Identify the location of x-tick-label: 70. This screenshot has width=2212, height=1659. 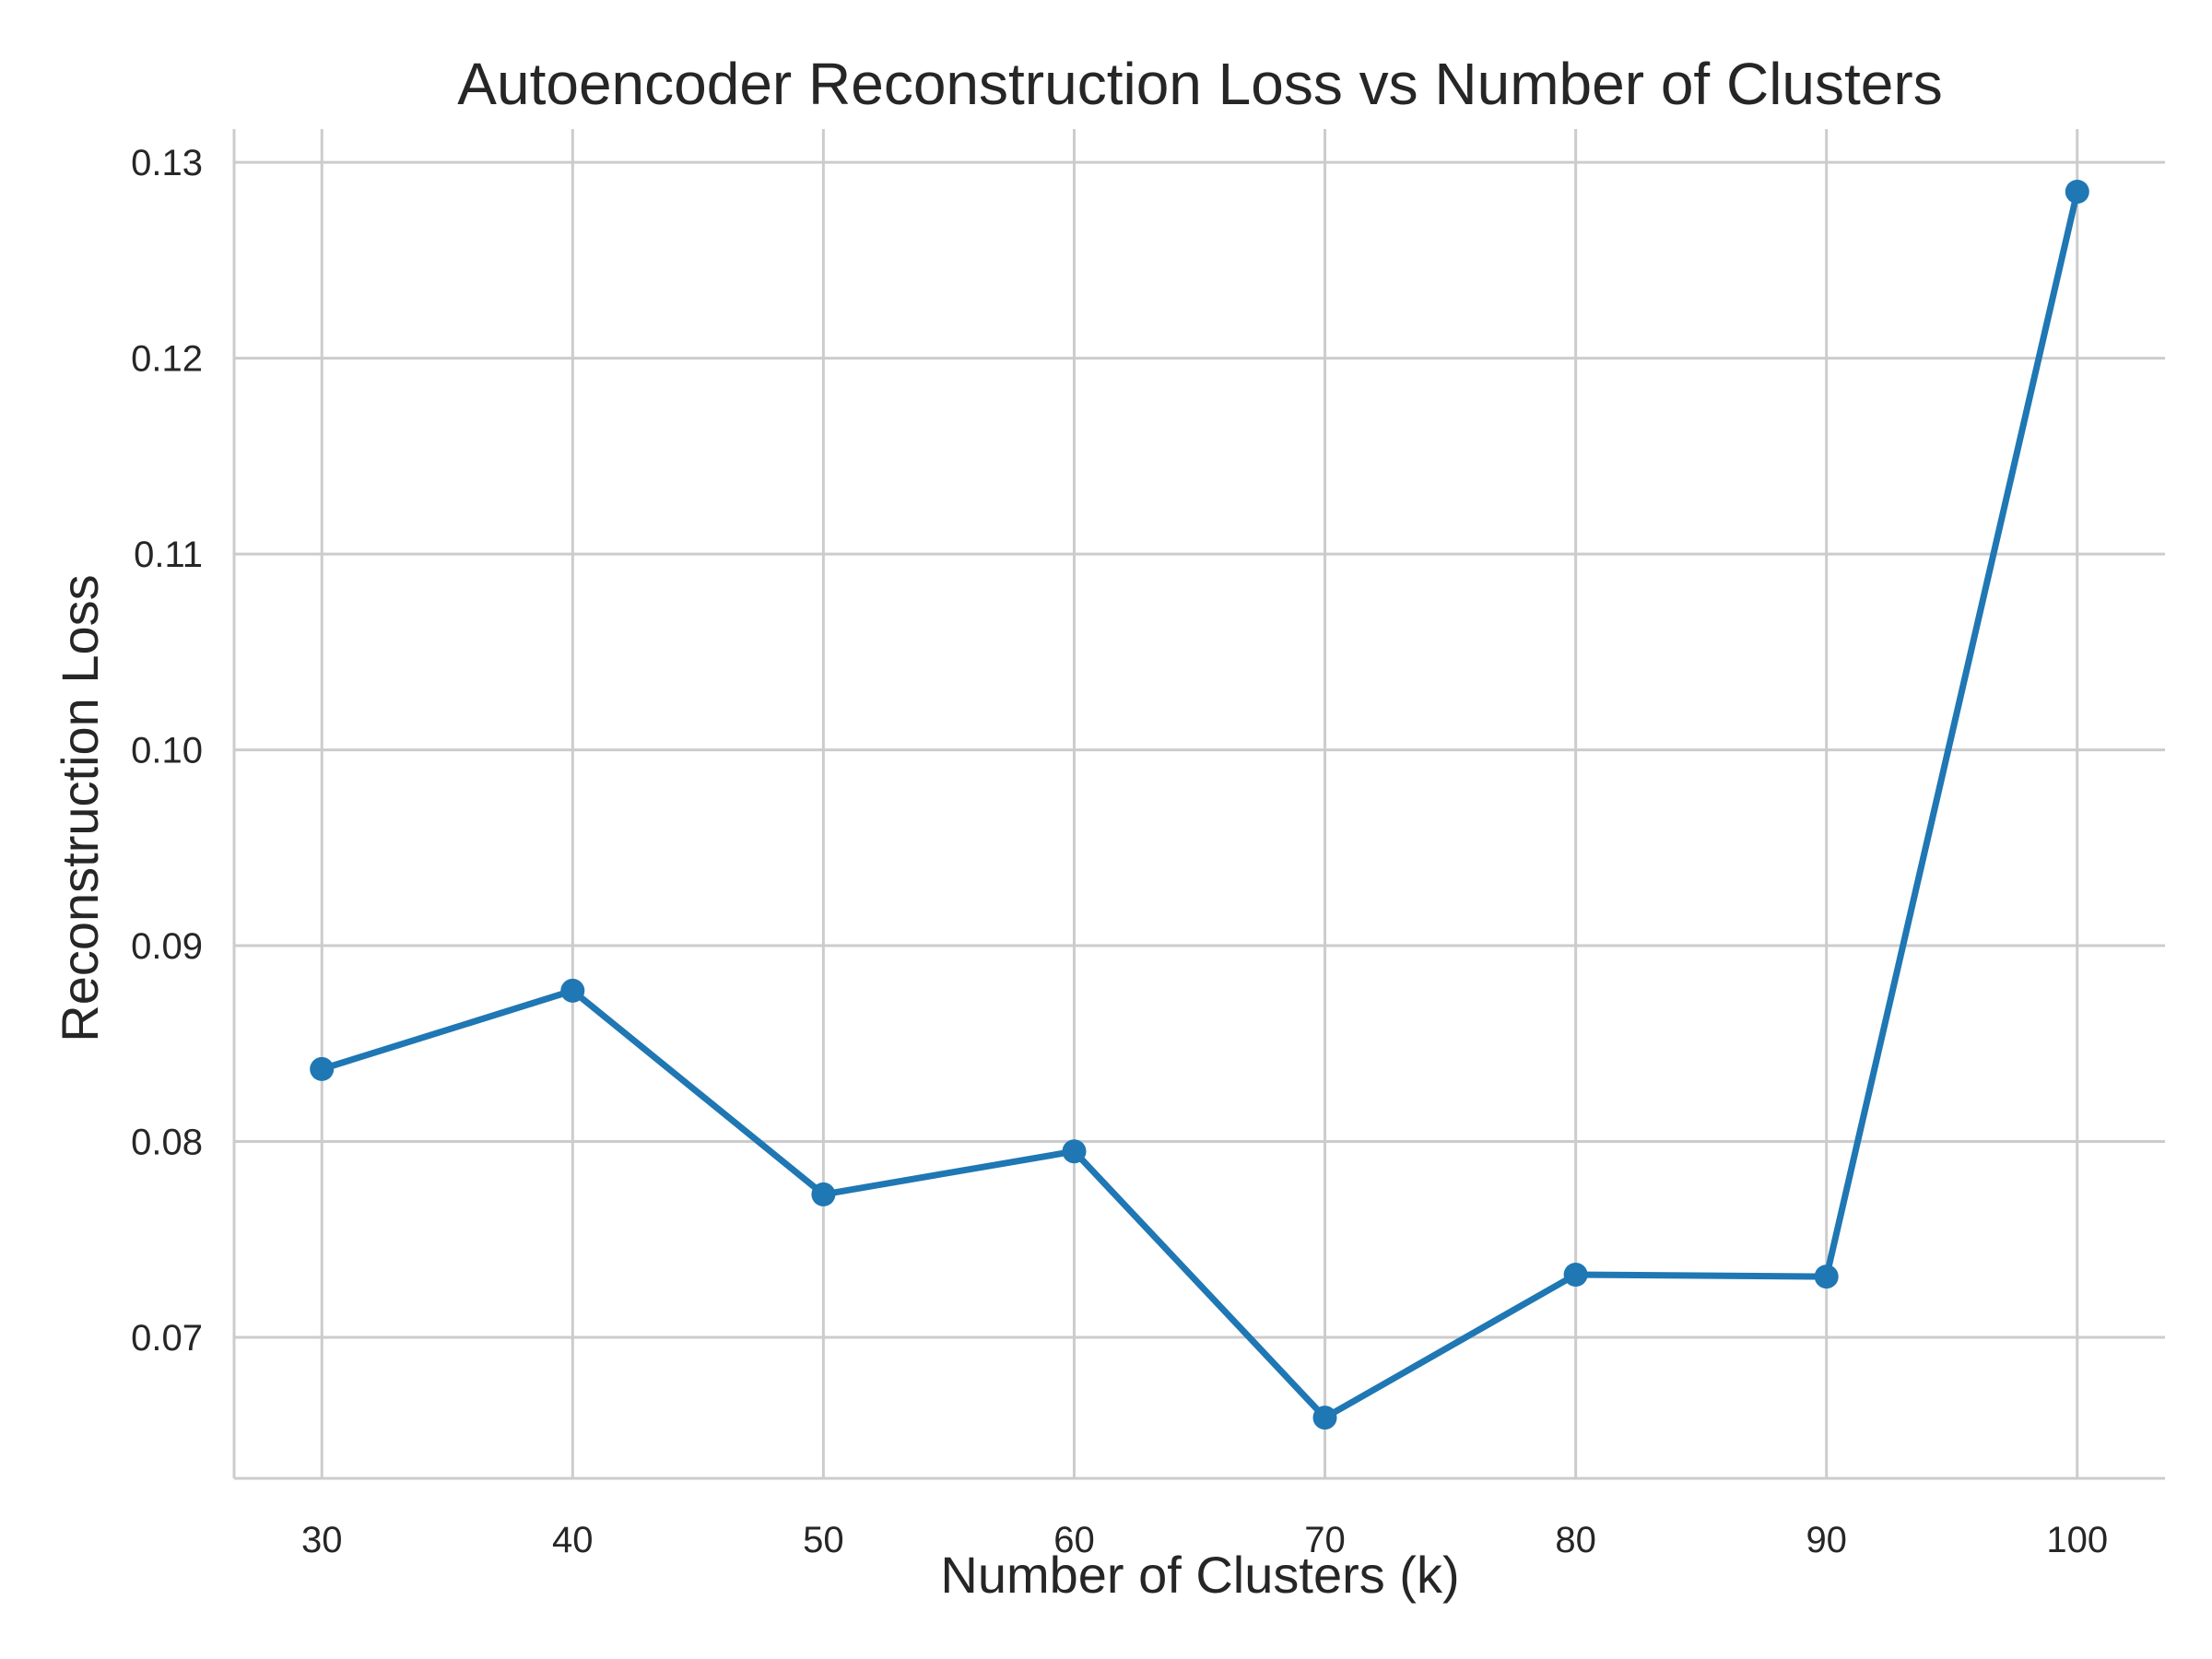
(1325, 1540).